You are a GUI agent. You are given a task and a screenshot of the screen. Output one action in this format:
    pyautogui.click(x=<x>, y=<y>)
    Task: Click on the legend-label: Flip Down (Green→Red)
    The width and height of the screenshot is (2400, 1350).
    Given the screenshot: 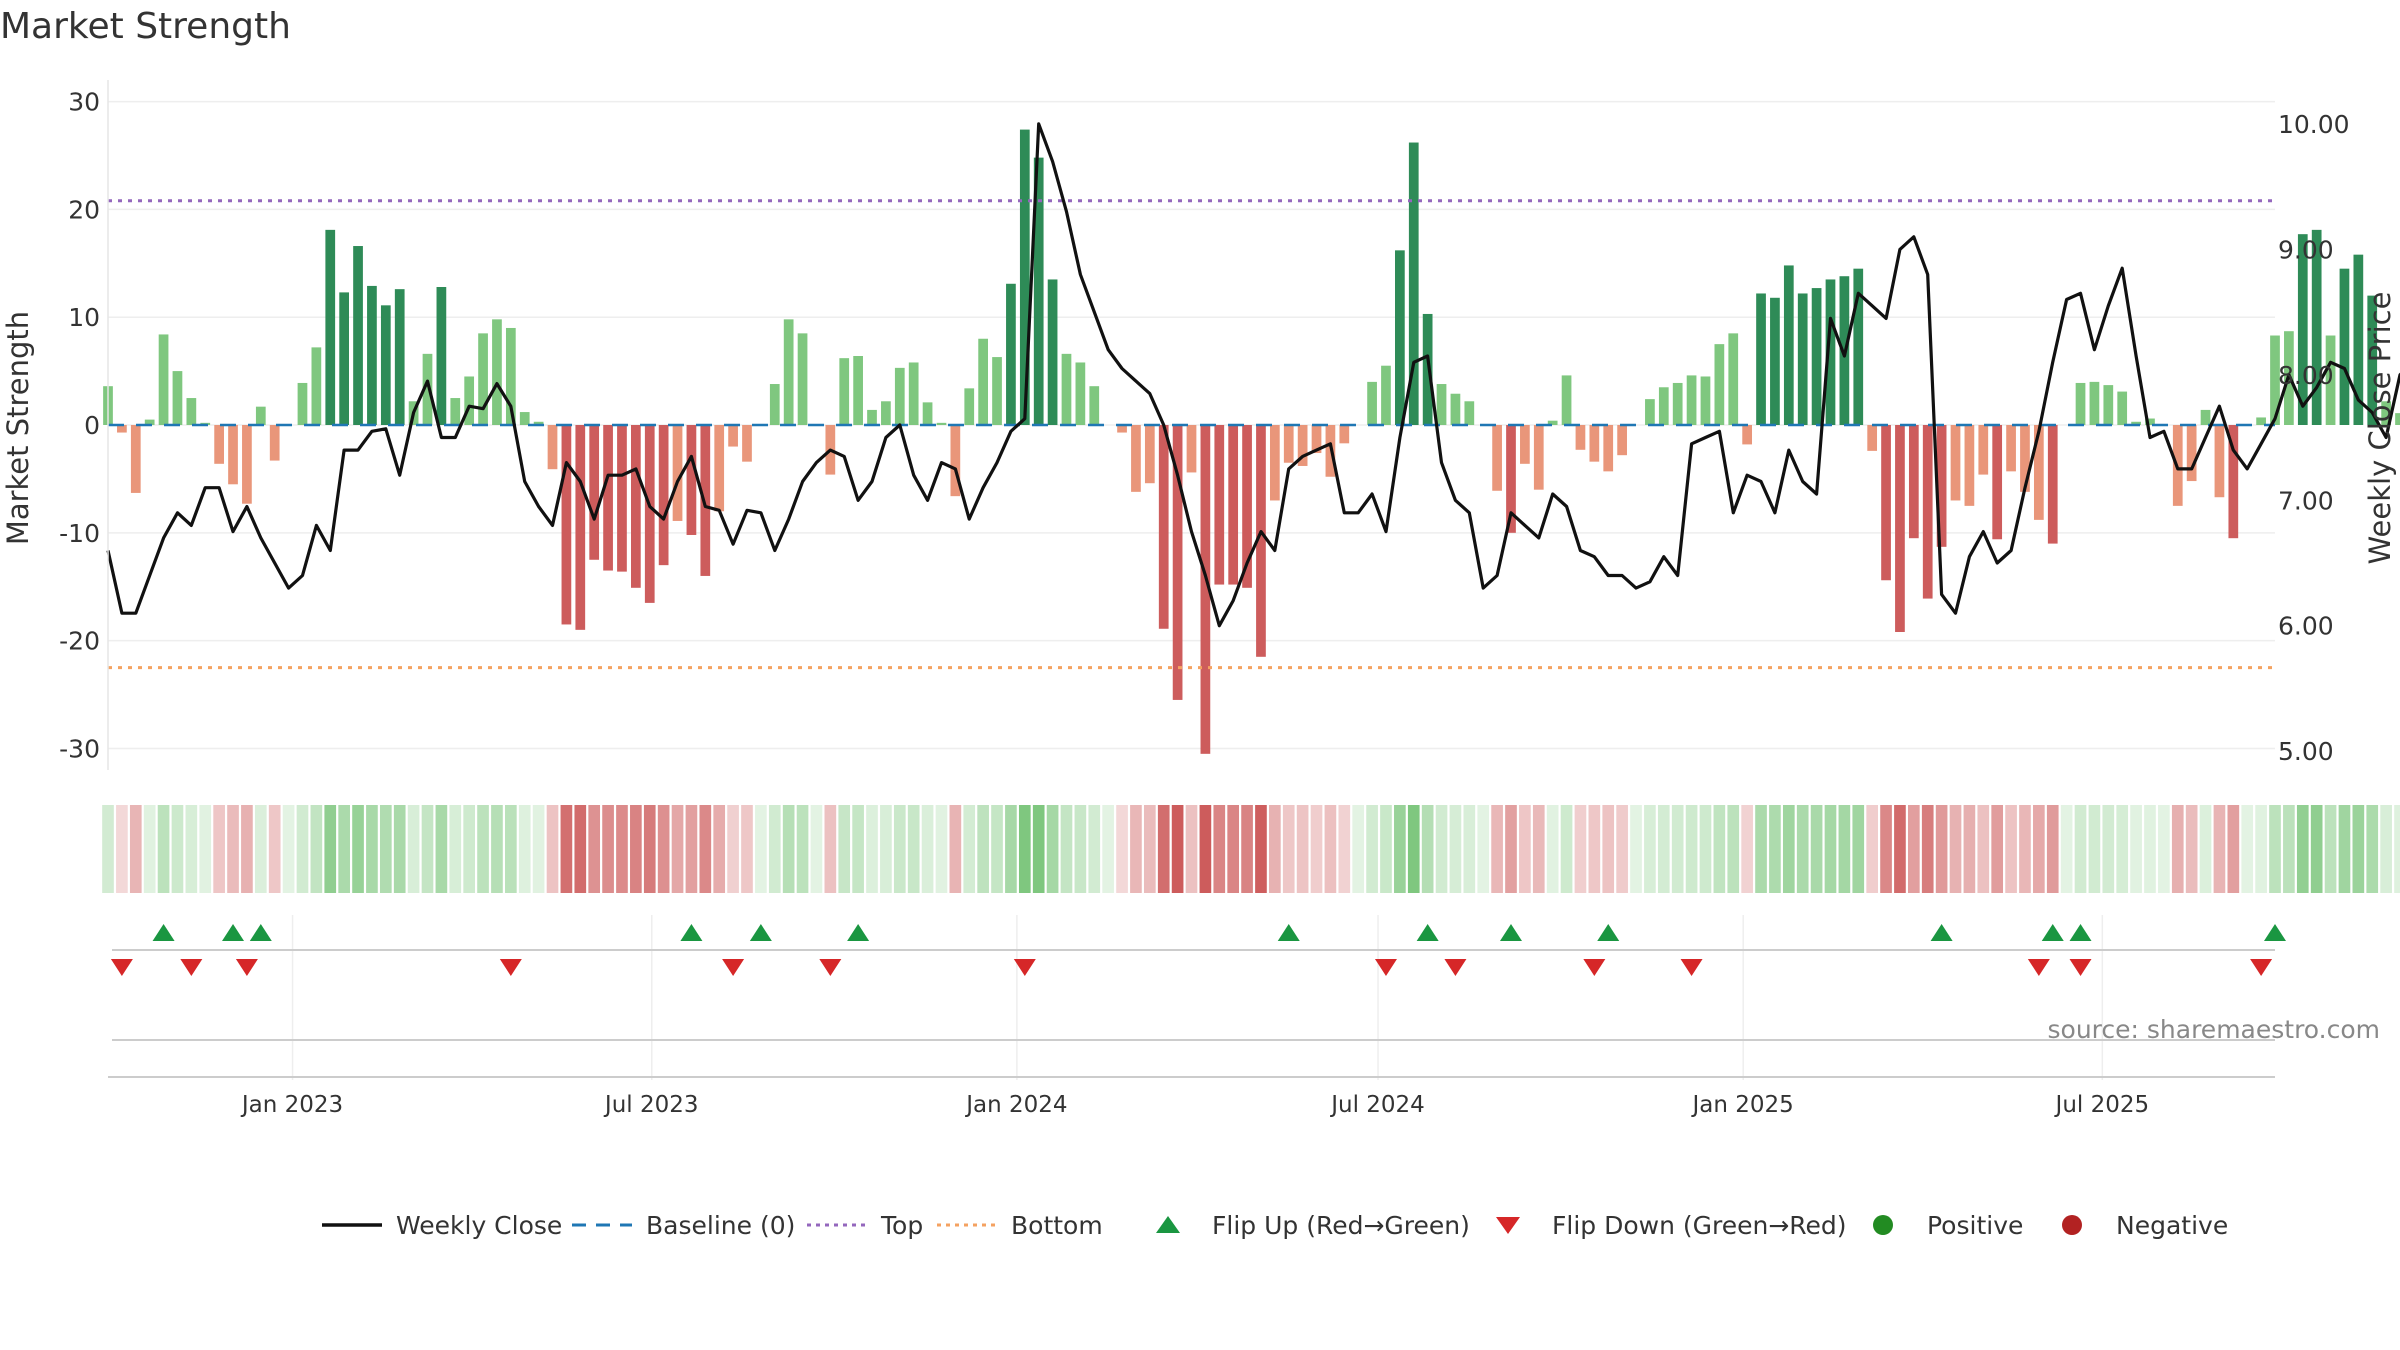 What is the action you would take?
    pyautogui.click(x=1699, y=1225)
    